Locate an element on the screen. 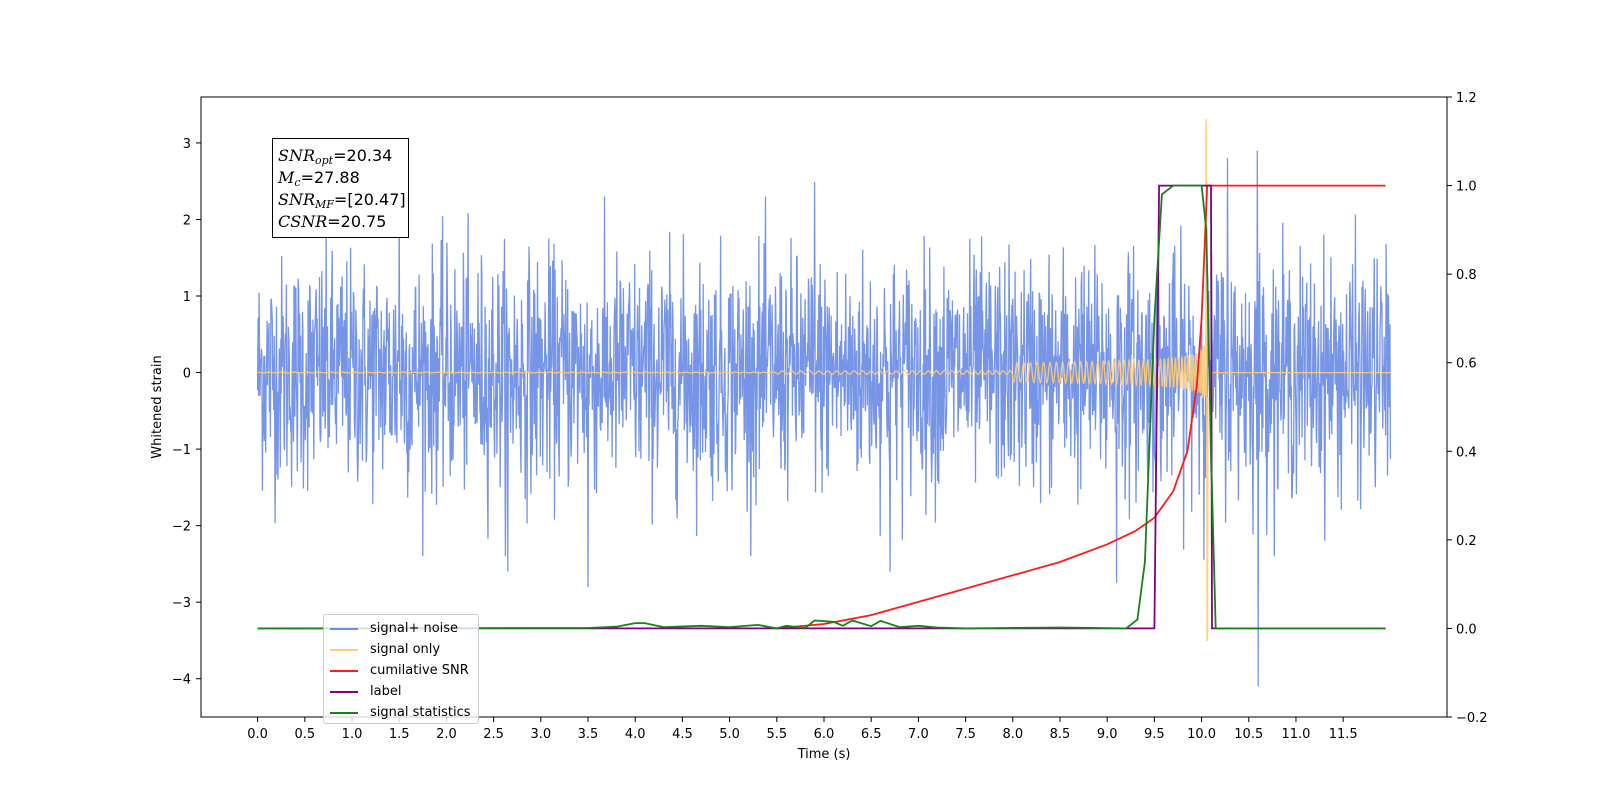 This screenshot has height=804, width=1600. x-tick-label: 3.5 is located at coordinates (588, 734).